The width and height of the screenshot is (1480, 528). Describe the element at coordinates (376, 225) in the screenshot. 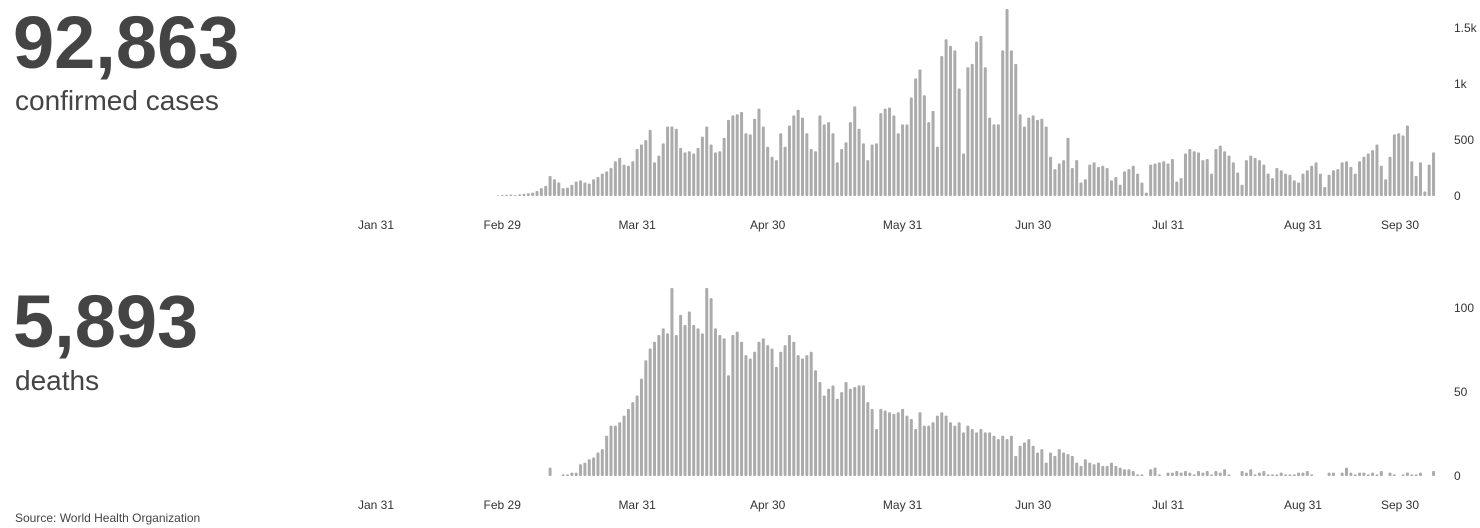

I see `x-tick-label: Jan 31` at that location.